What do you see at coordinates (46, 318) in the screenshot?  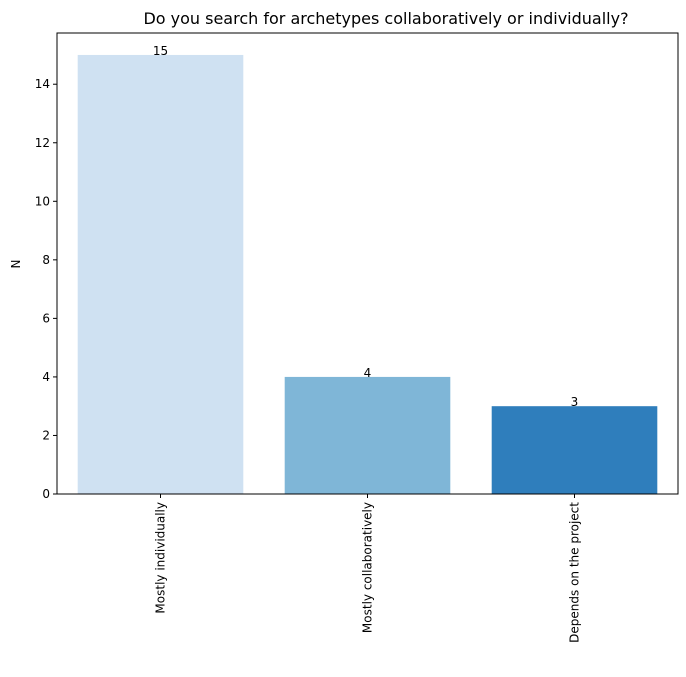 I see `y-tick-label-3: 6` at bounding box center [46, 318].